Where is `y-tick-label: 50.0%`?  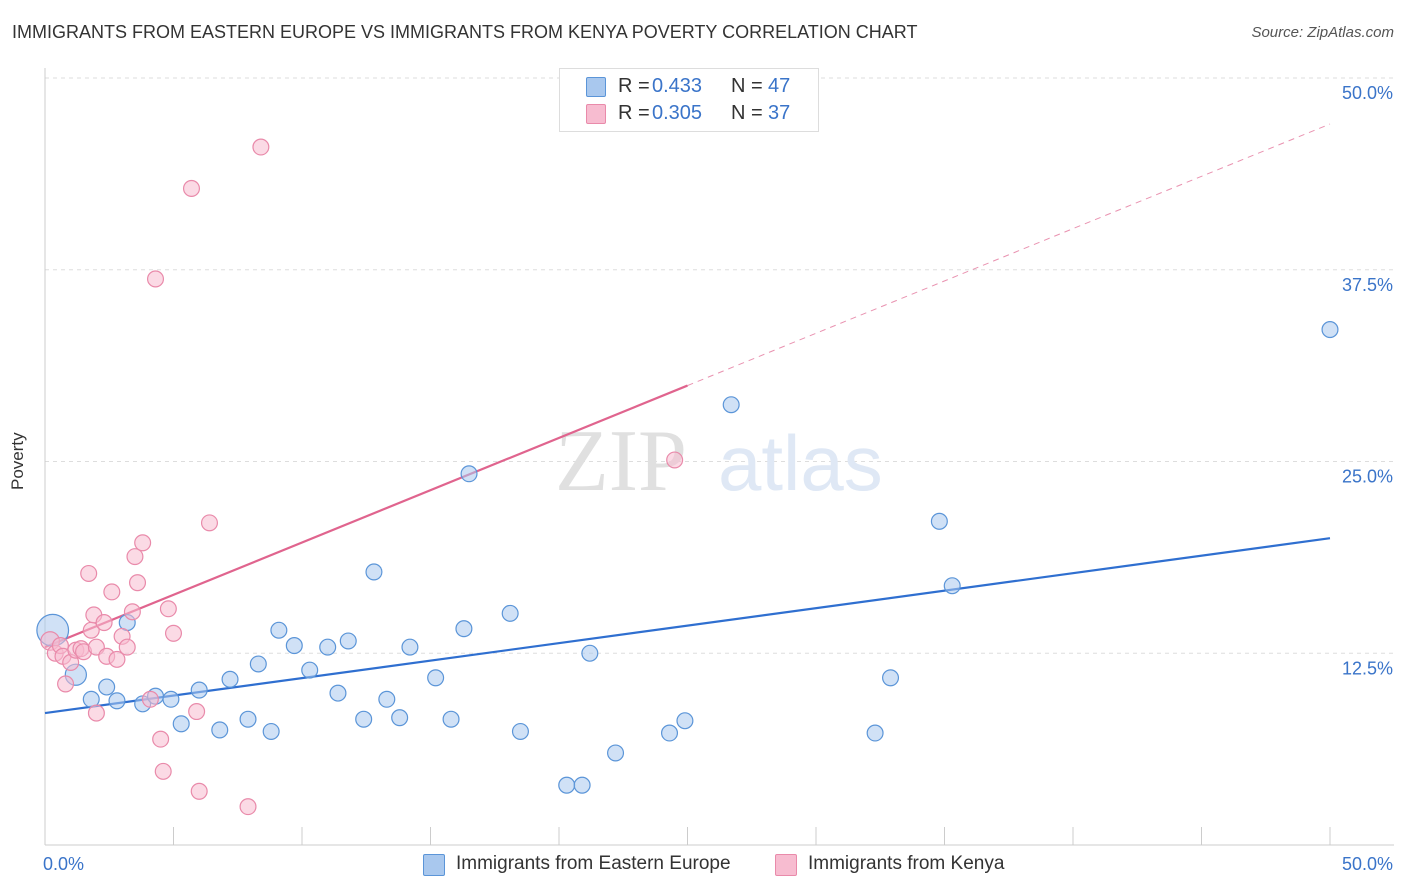
y-tick-label: 50.0% is located at coordinates (1367, 93).